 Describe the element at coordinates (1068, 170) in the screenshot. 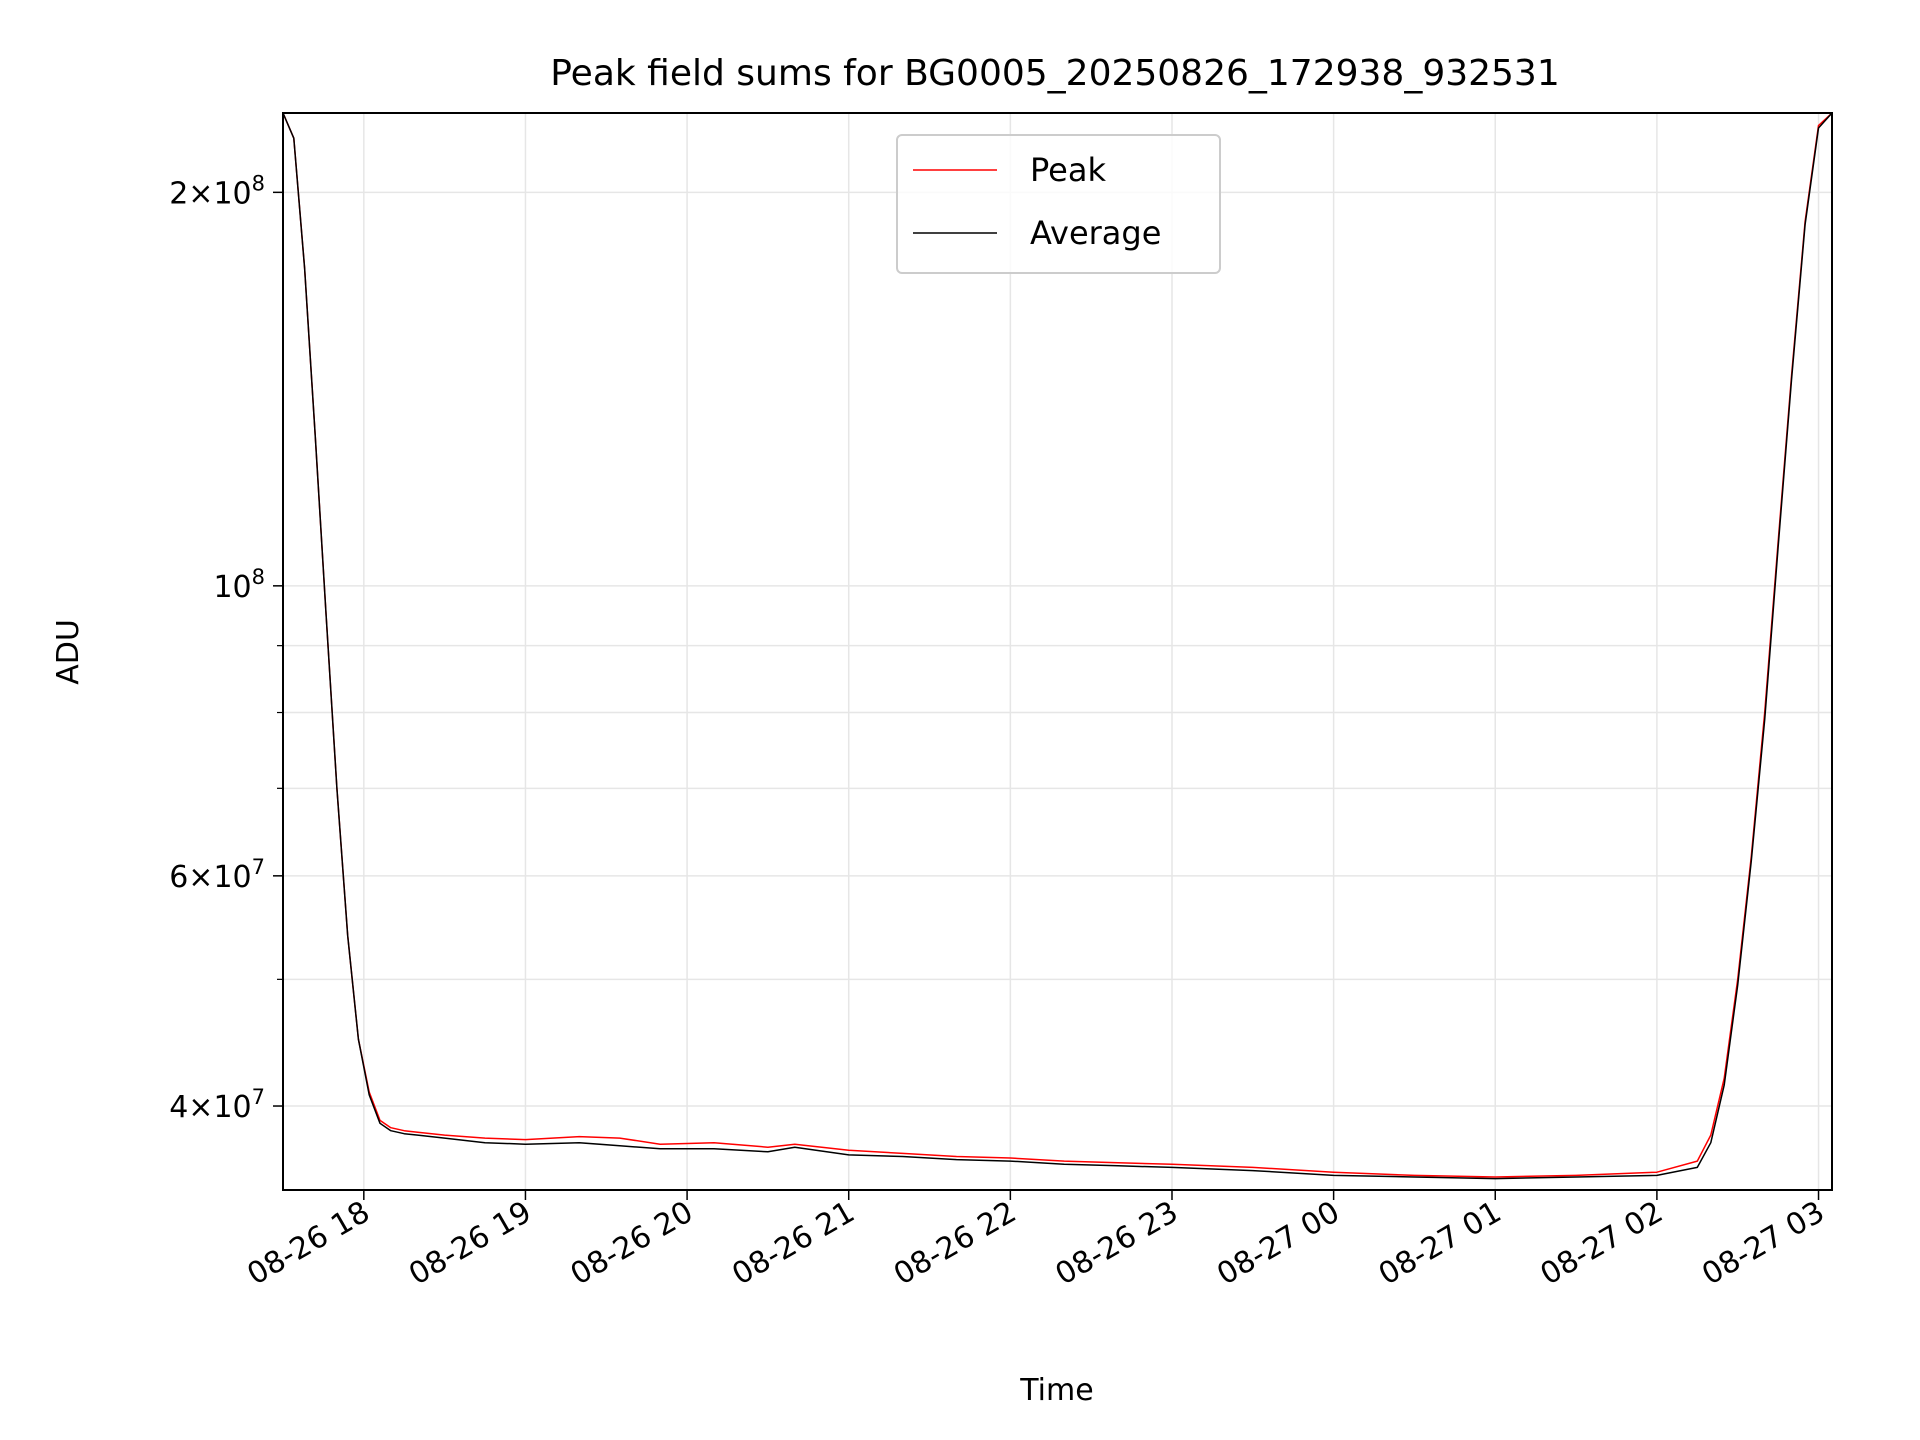

I see `legend-label-peak: Peak` at that location.